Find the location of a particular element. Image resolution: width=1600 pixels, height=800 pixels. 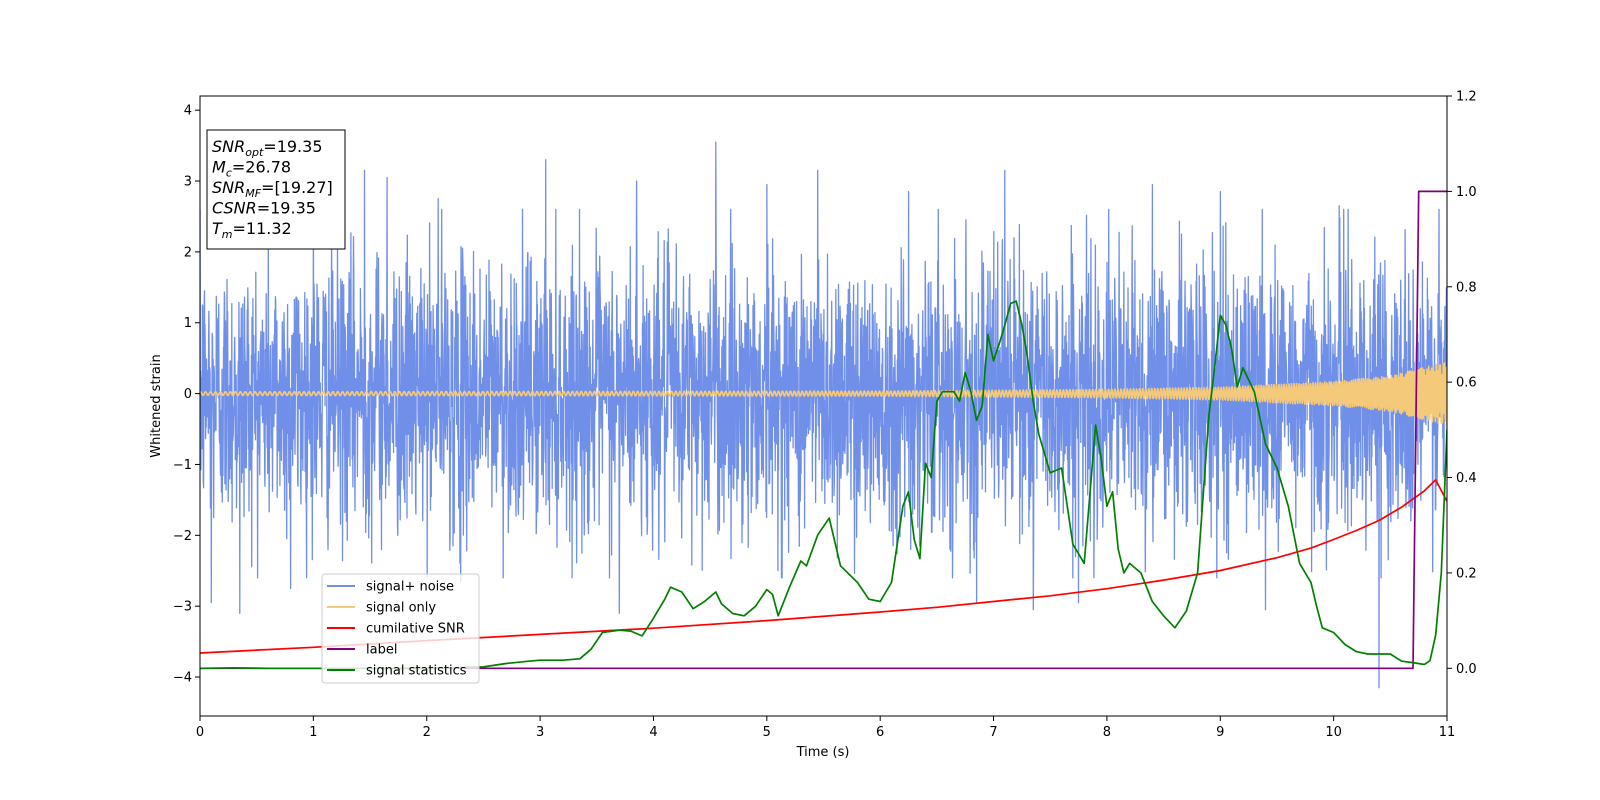

x-tick-label: 1 is located at coordinates (313, 732).